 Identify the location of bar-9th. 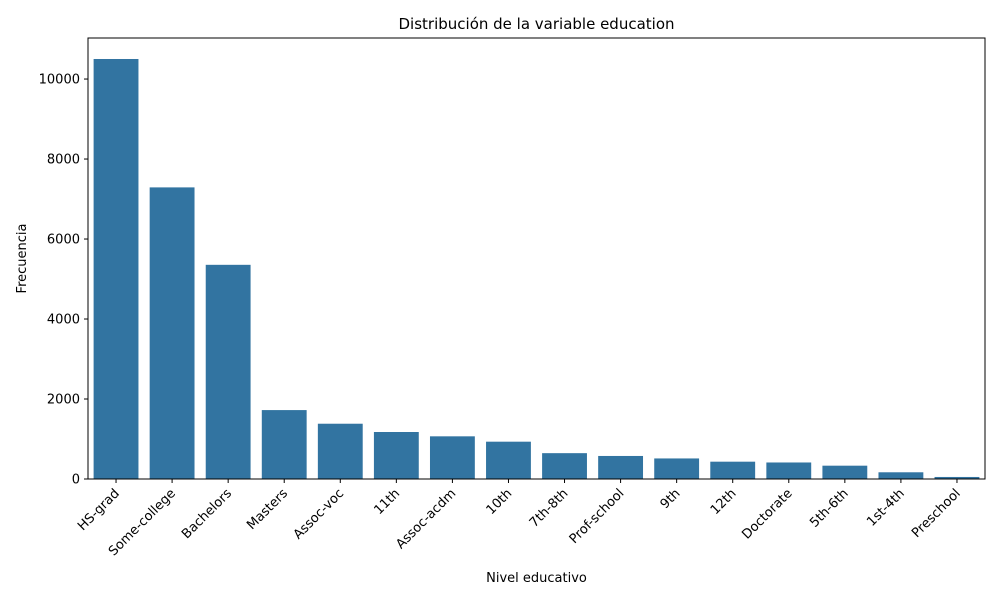
(677, 468).